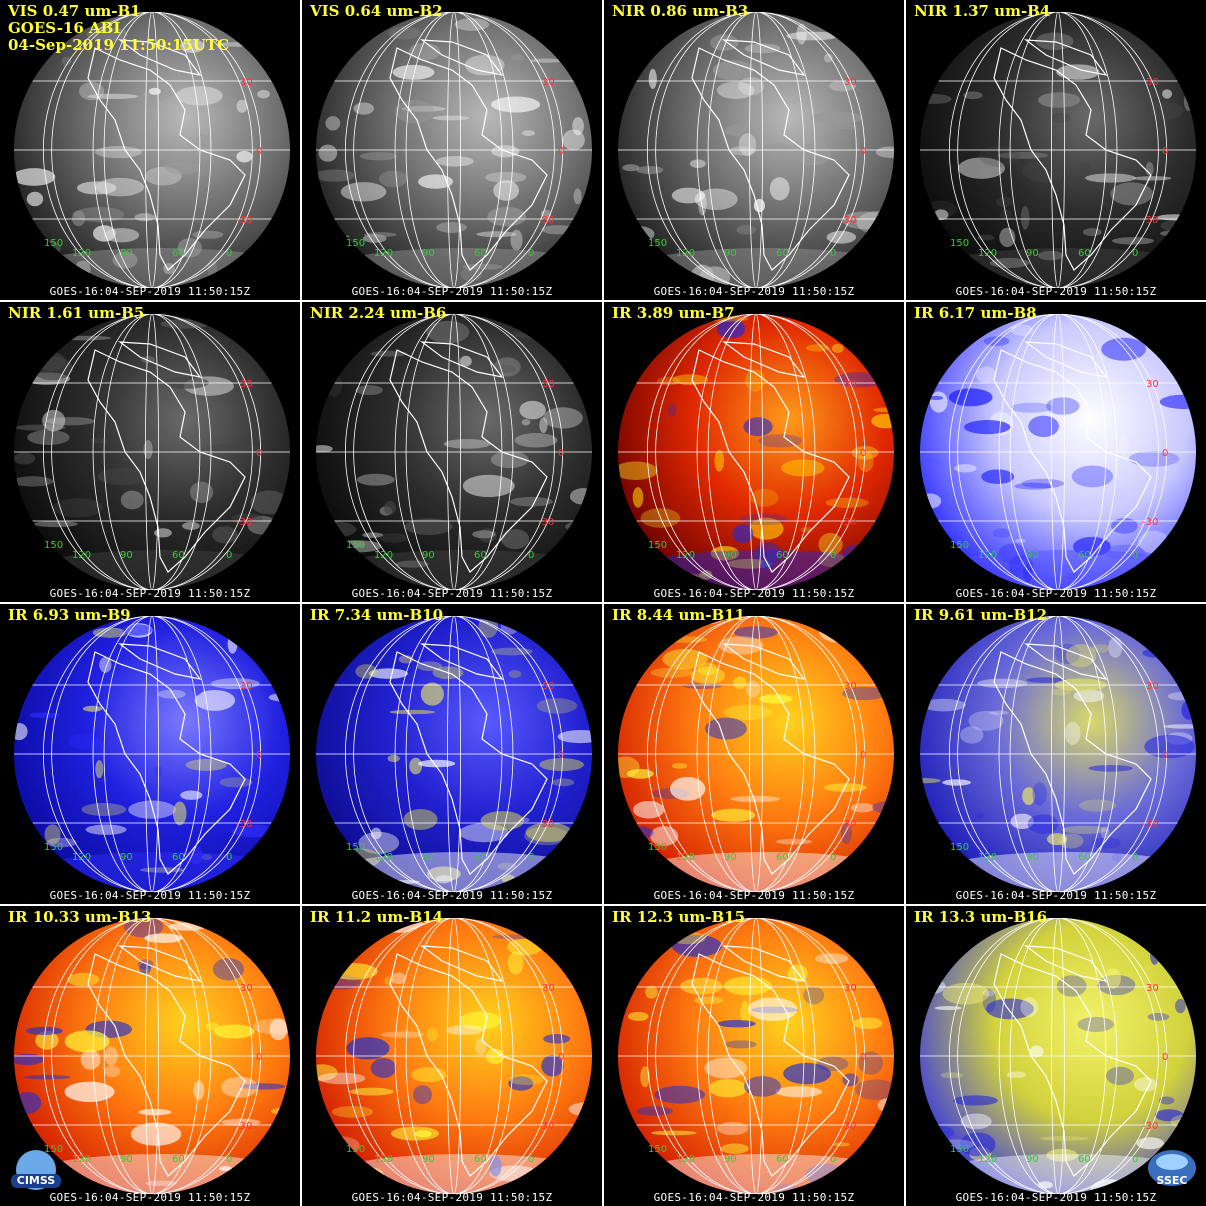  What do you see at coordinates (377, 615) in the screenshot?
I see `band-label: IR 7.34 um-B10` at bounding box center [377, 615].